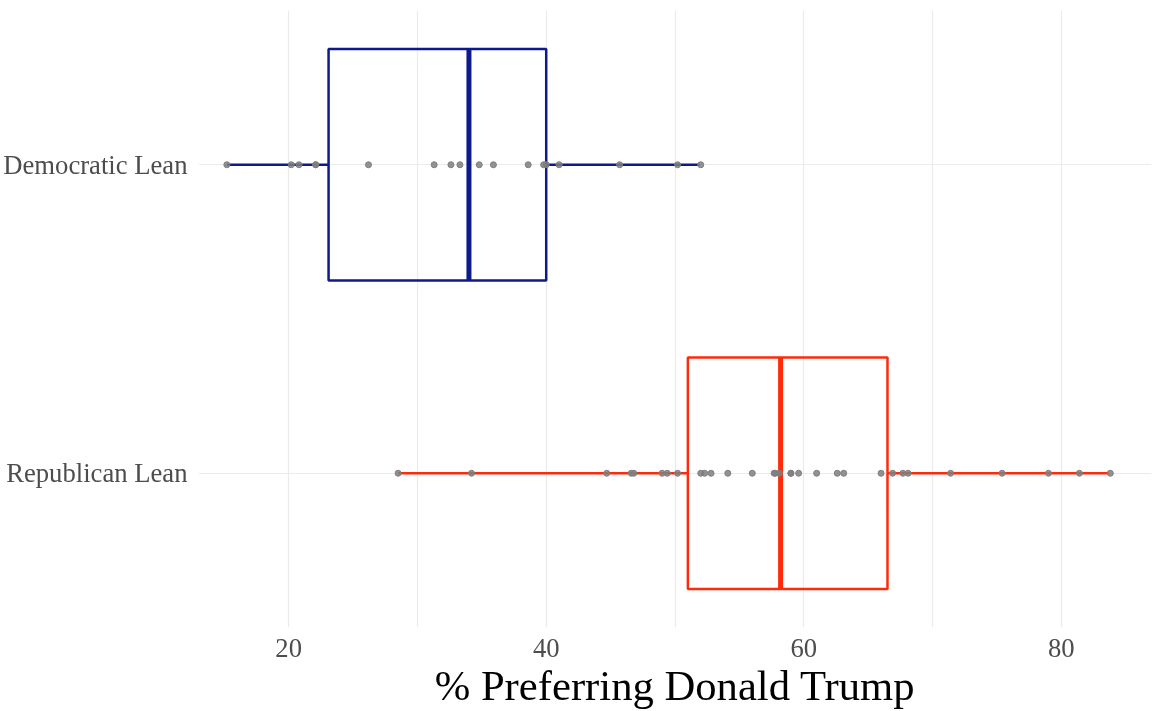 The image size is (1161, 711). Describe the element at coordinates (674, 685) in the screenshot. I see `x-axis-title: % Preferring Donald Trump` at that location.